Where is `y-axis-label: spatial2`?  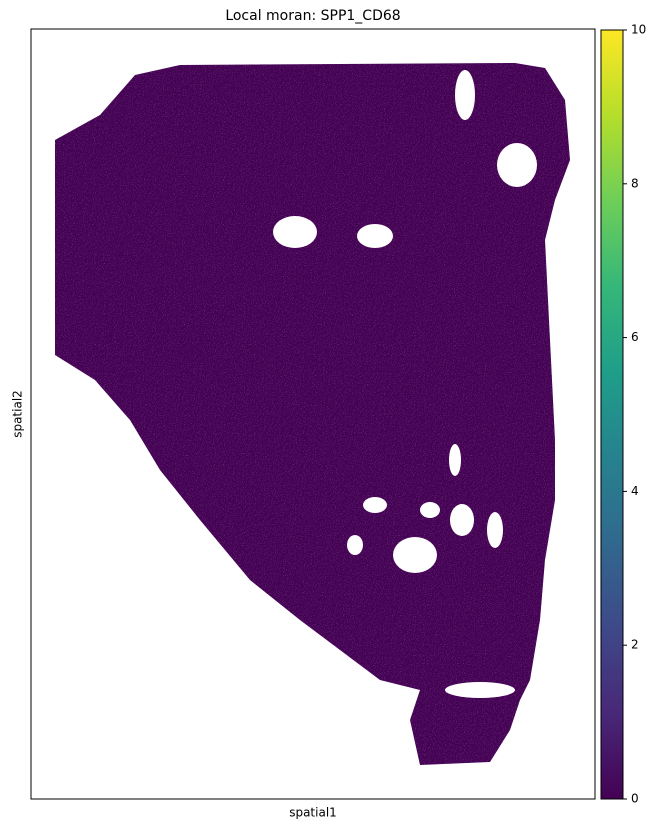 y-axis-label: spatial2 is located at coordinates (18, 414).